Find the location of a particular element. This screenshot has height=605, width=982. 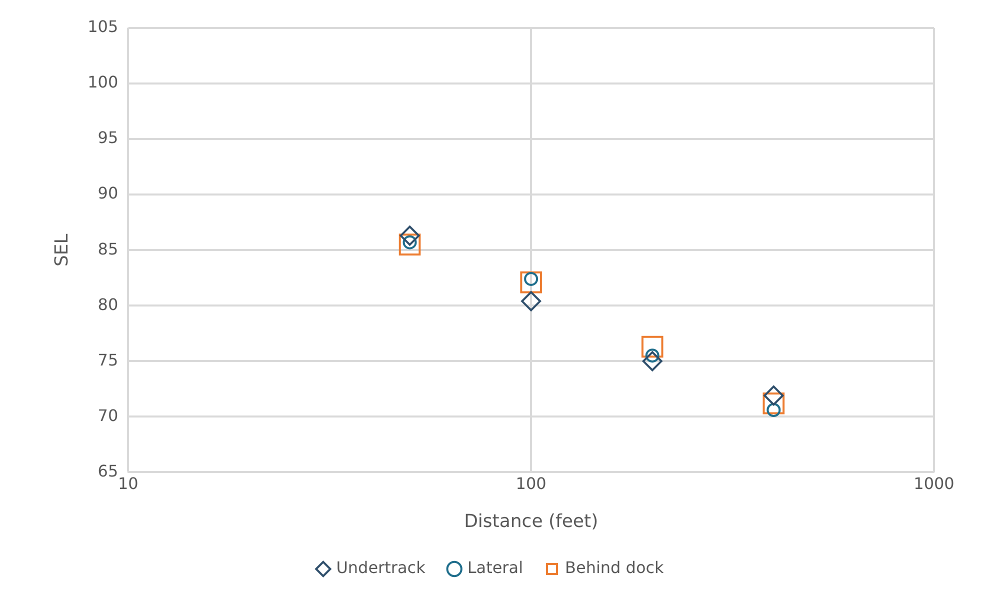

y-axis-title: SEL is located at coordinates (61, 250).